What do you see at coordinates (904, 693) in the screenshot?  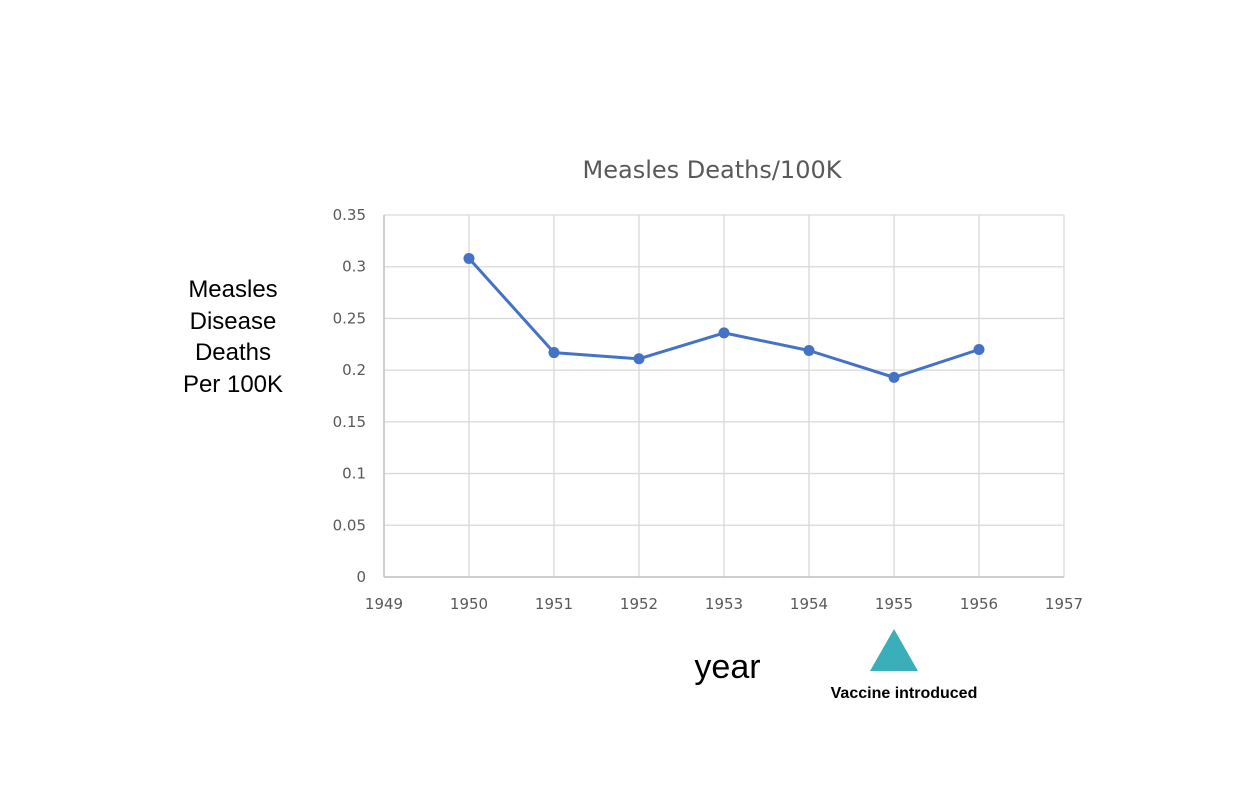 I see `vaccine-annotation-label: Vaccine introduced` at bounding box center [904, 693].